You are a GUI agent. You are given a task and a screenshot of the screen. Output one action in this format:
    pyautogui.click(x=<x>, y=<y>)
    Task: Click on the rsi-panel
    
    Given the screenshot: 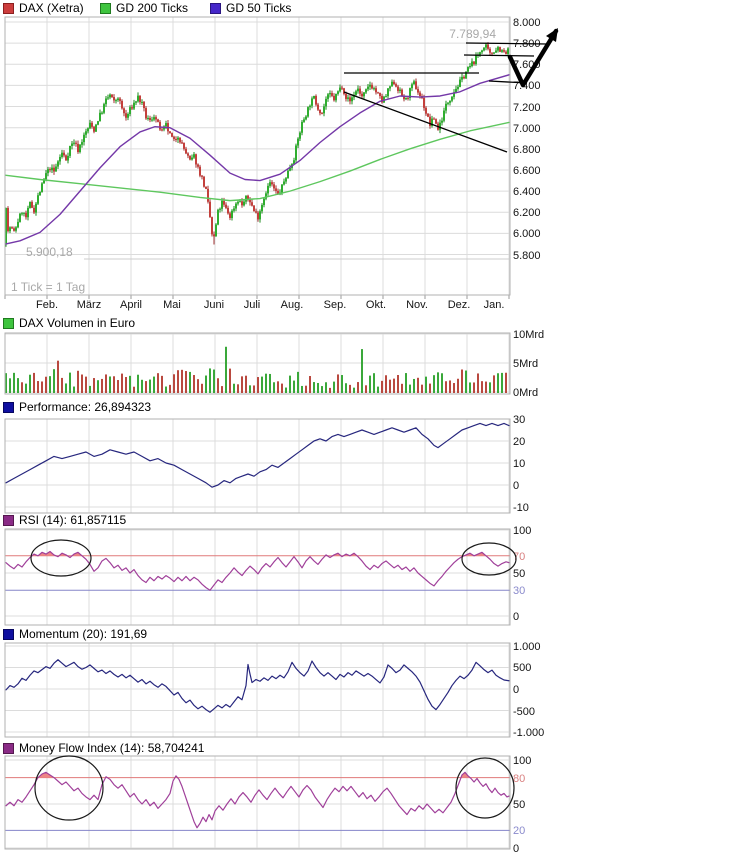 What is the action you would take?
    pyautogui.click(x=257, y=577)
    